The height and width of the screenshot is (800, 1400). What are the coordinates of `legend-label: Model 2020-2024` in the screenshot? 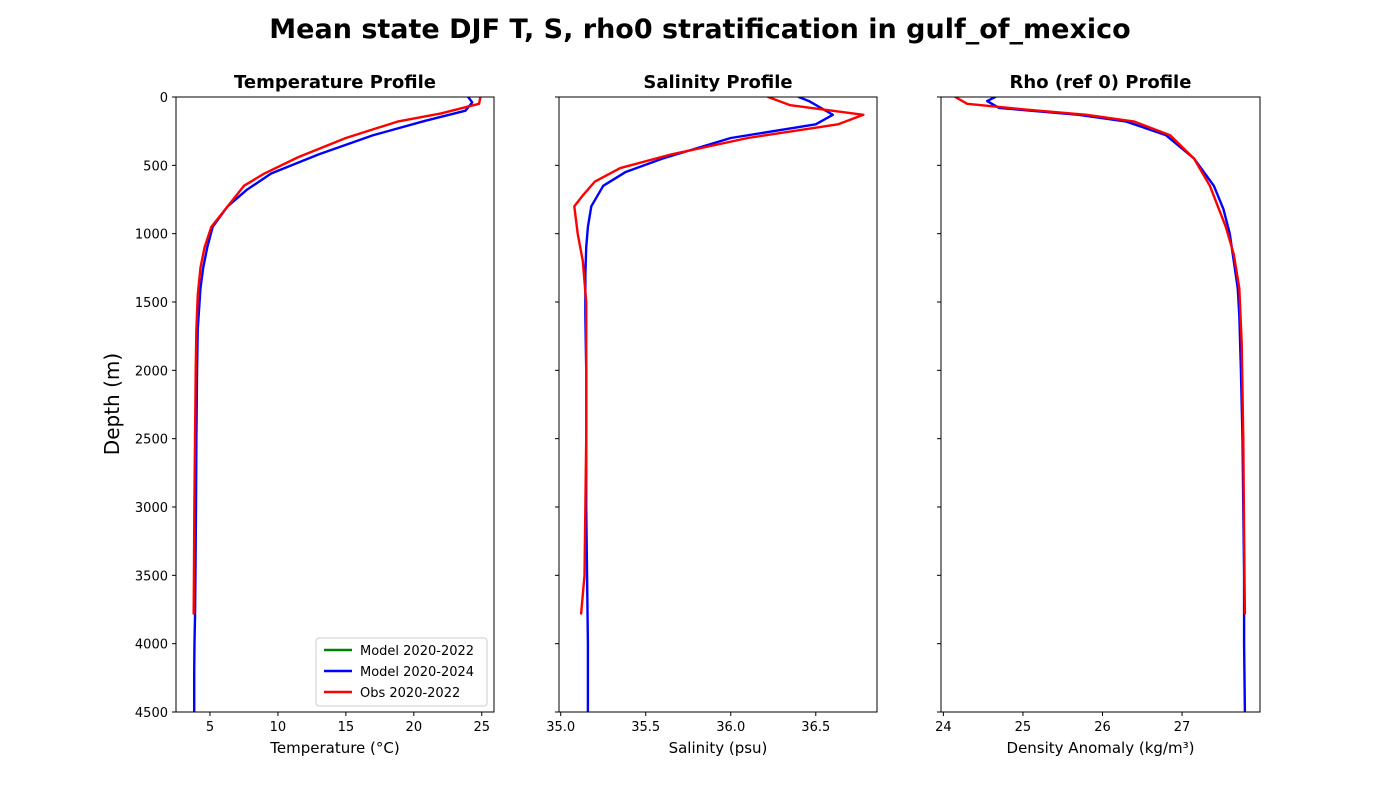 It's located at (417, 672).